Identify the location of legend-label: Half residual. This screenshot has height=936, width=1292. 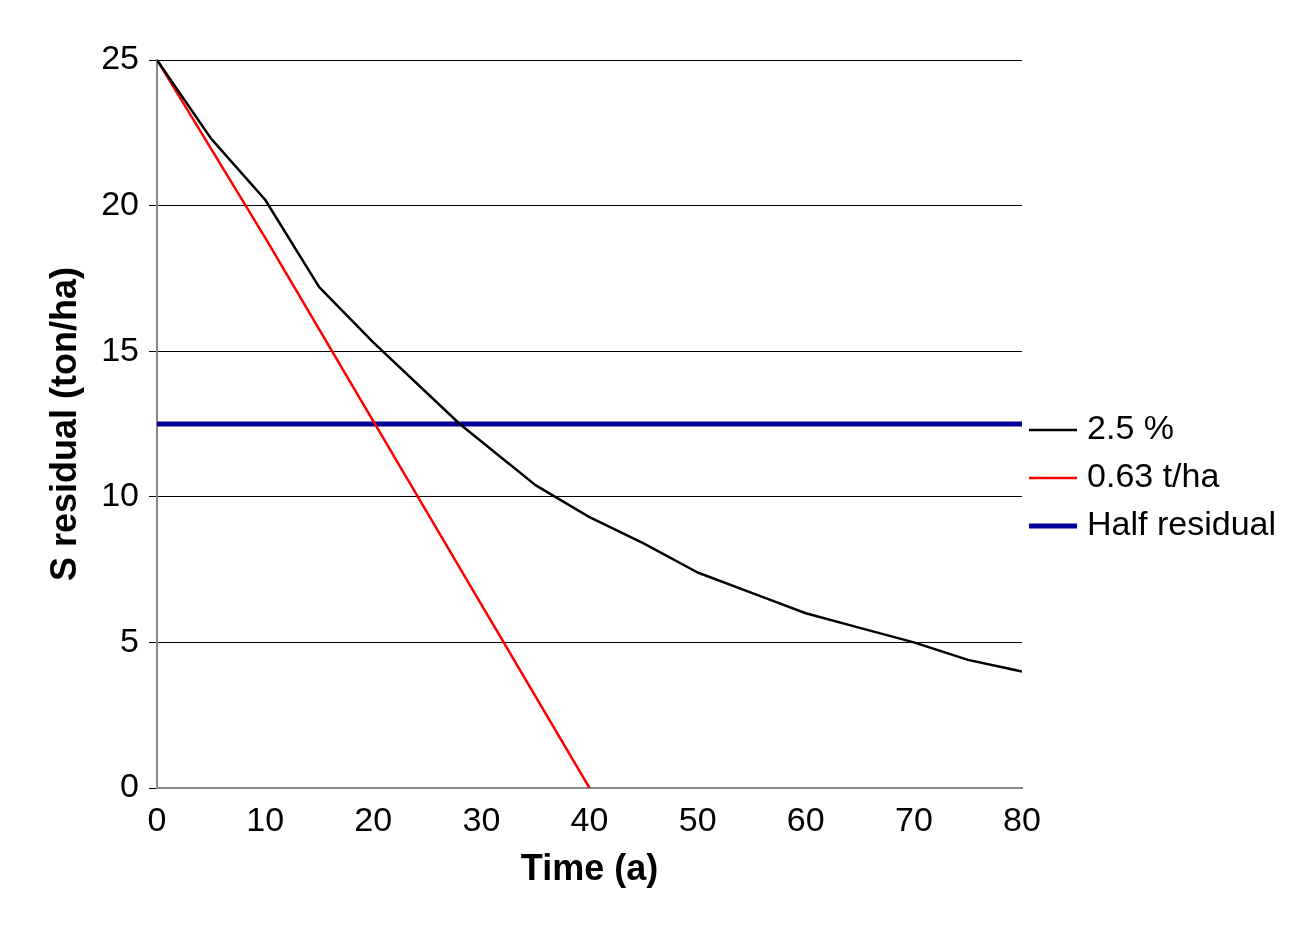
(1182, 523).